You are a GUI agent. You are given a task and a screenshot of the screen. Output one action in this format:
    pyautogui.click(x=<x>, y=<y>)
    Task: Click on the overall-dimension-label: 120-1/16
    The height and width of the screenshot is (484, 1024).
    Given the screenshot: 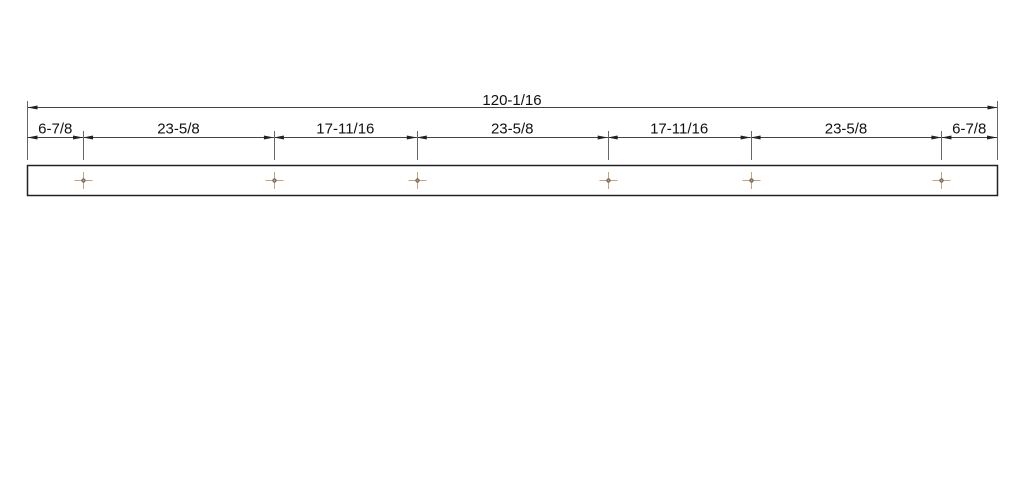 What is the action you would take?
    pyautogui.click(x=511, y=100)
    